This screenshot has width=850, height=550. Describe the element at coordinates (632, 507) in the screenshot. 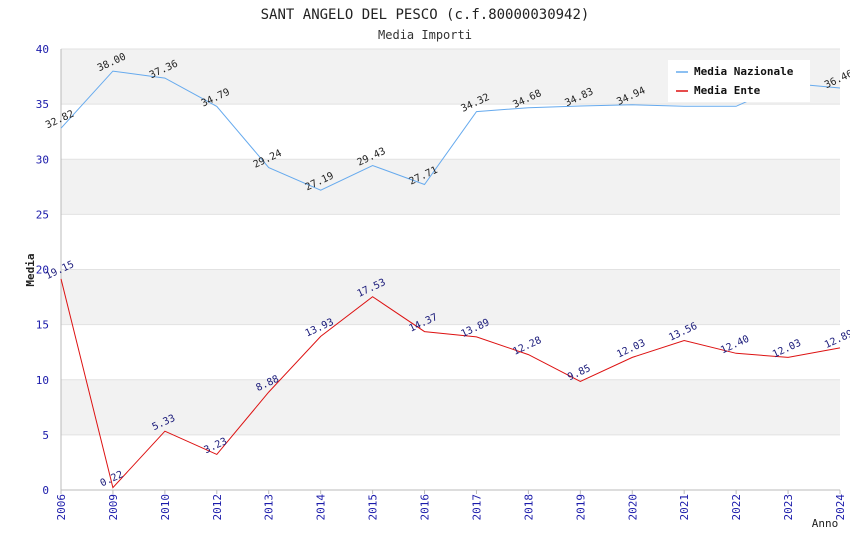

I see `x-tick-label: 2020` at that location.